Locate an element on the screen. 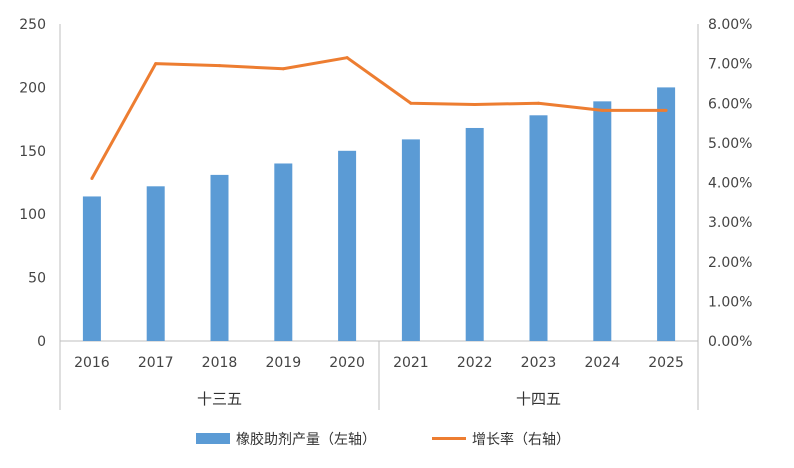  category-groups: 十三五 十四五 is located at coordinates (379, 375).